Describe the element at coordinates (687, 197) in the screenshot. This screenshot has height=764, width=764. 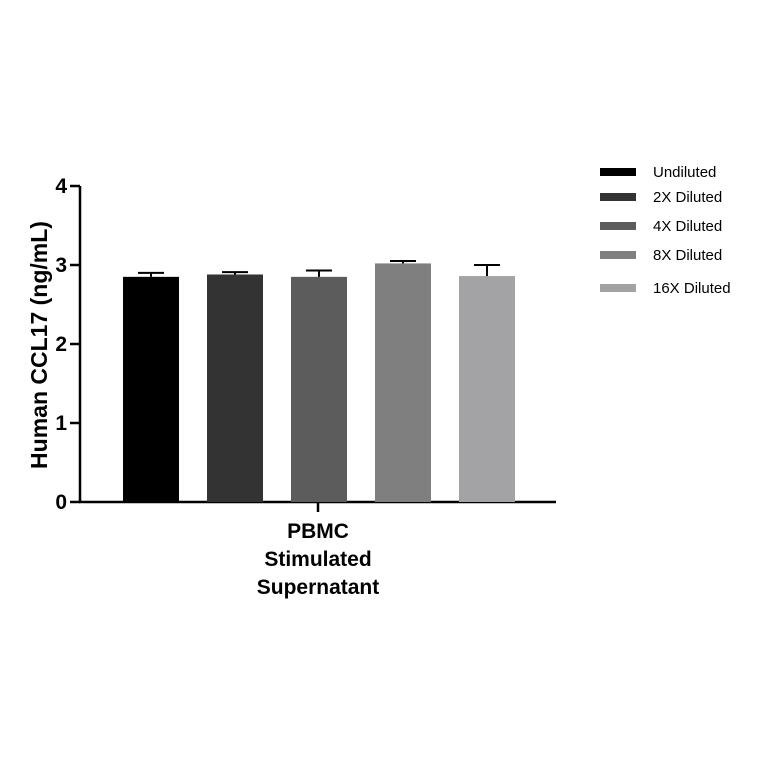
I see `legend-label-1: 2X Diluted` at that location.